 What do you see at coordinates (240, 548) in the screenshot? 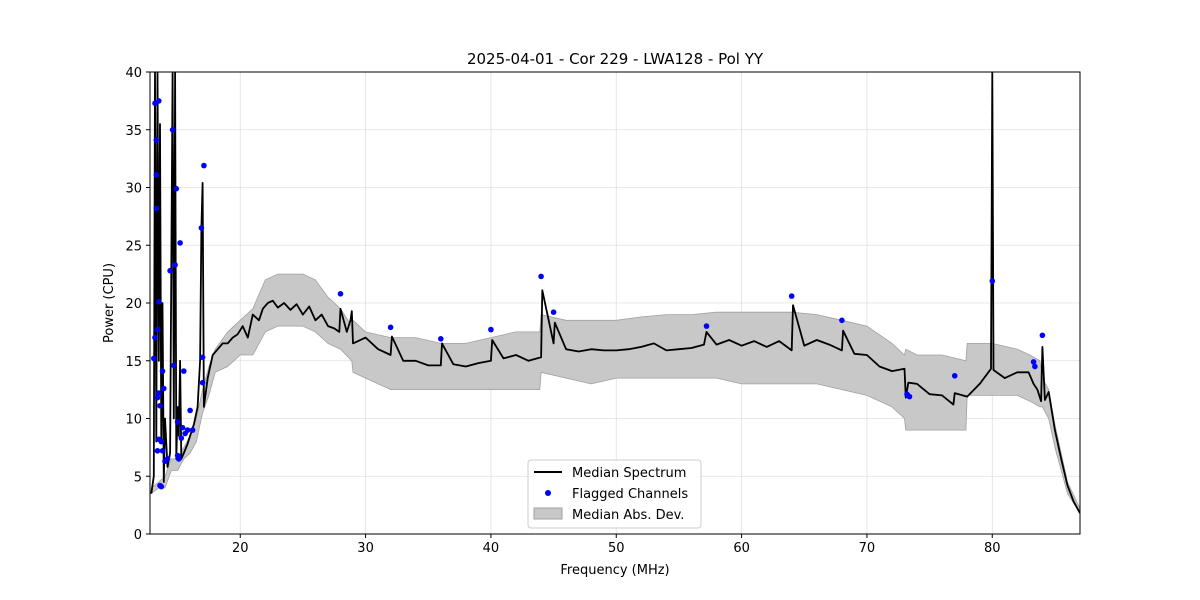
I see `x-tick-label: 20` at bounding box center [240, 548].